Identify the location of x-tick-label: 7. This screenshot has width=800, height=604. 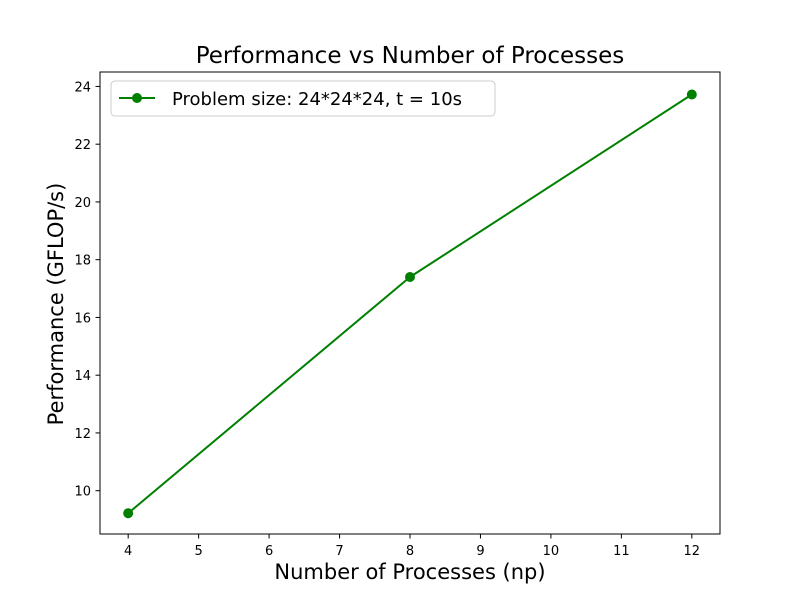
(339, 551).